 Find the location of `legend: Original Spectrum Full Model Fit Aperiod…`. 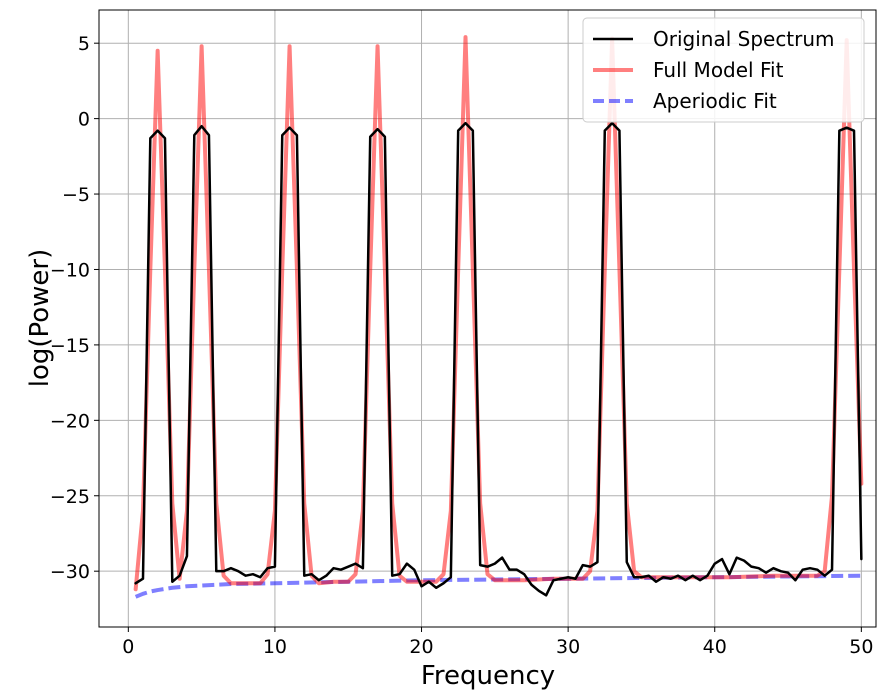

legend: Original Spectrum Full Model Fit Aperiod… is located at coordinates (723, 70).